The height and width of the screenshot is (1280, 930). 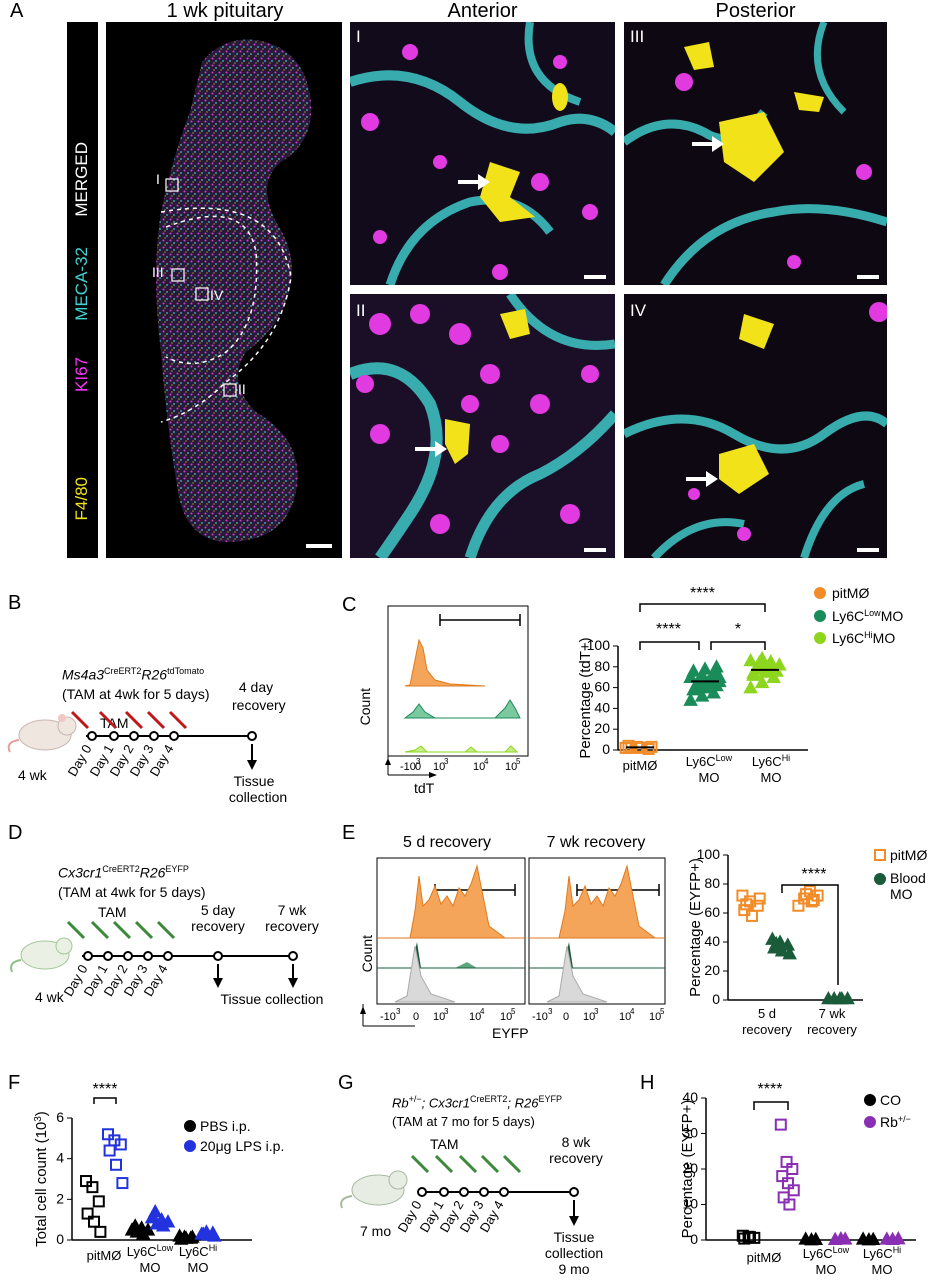 What do you see at coordinates (755, 429) in the screenshot?
I see `inset-iv-svg: IV` at bounding box center [755, 429].